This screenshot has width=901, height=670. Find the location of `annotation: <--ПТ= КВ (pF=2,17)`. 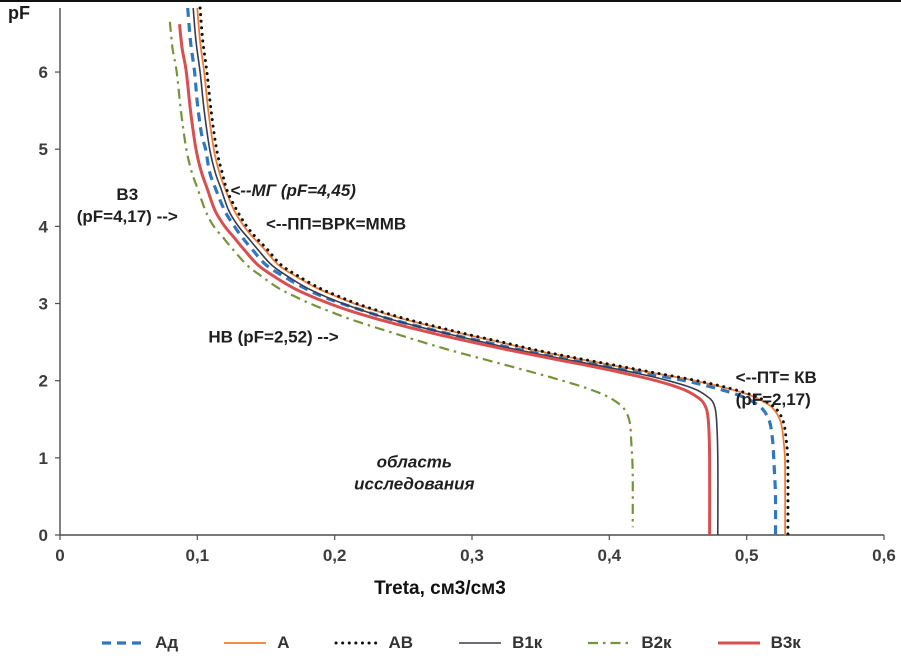

annotation: <--ПТ= КВ (pF=2,17) is located at coordinates (776, 388).